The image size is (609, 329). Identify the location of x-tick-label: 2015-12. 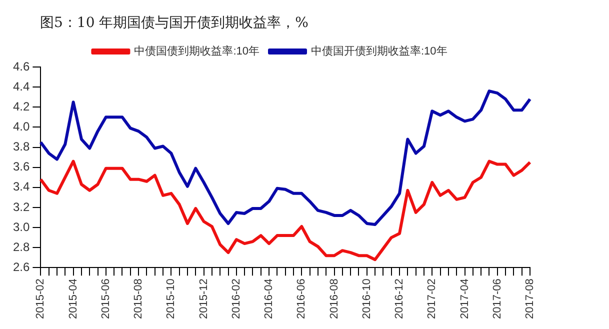
(204, 299).